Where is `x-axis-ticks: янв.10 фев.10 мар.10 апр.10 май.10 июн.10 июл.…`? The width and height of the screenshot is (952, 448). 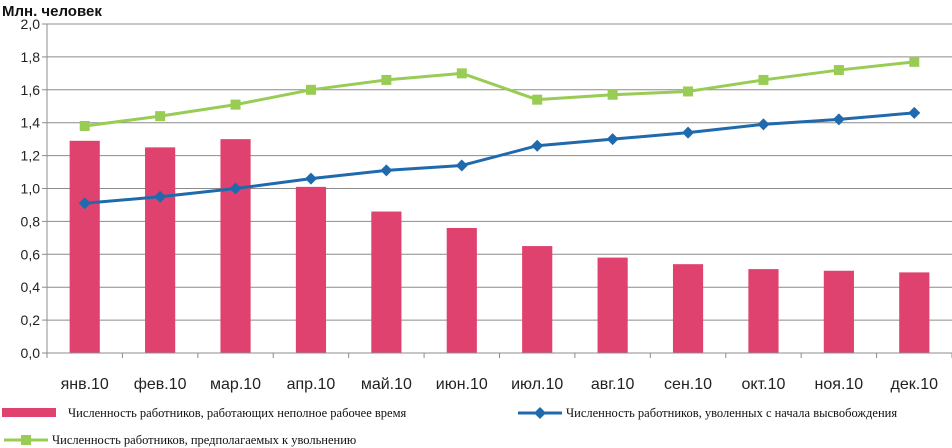 x-axis-ticks: янв.10 фев.10 мар.10 апр.10 май.10 июн.10 июл.… is located at coordinates (499, 373).